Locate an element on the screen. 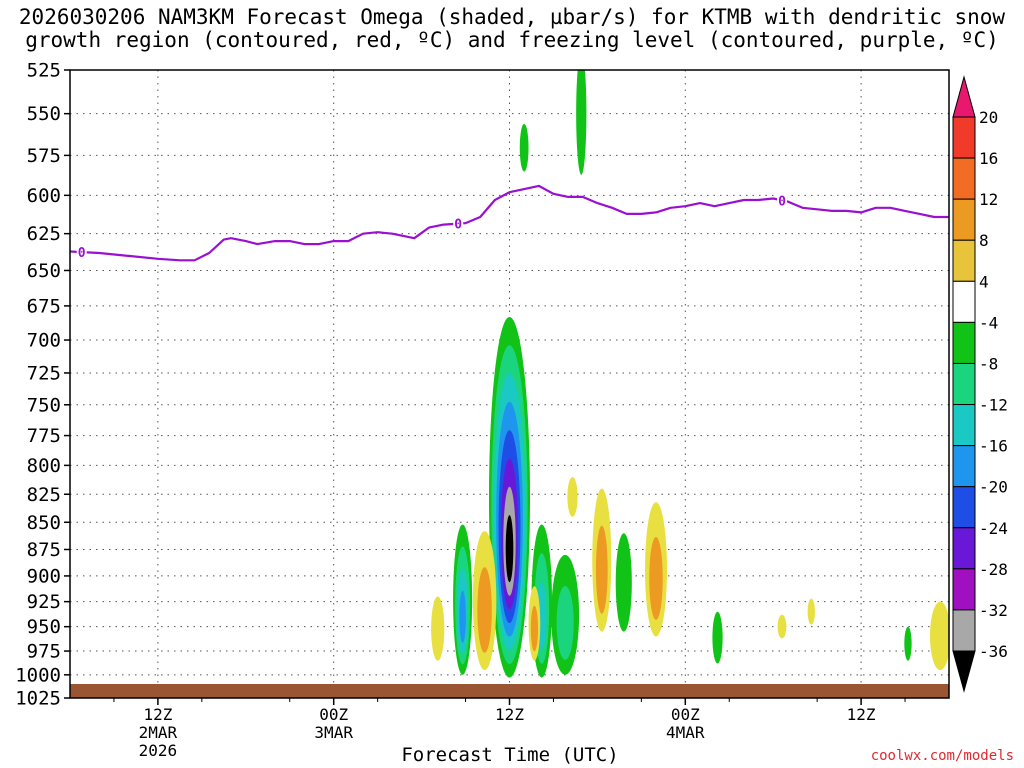 This screenshot has width=1024, height=768. y-tick-label: 625 is located at coordinates (44, 234).